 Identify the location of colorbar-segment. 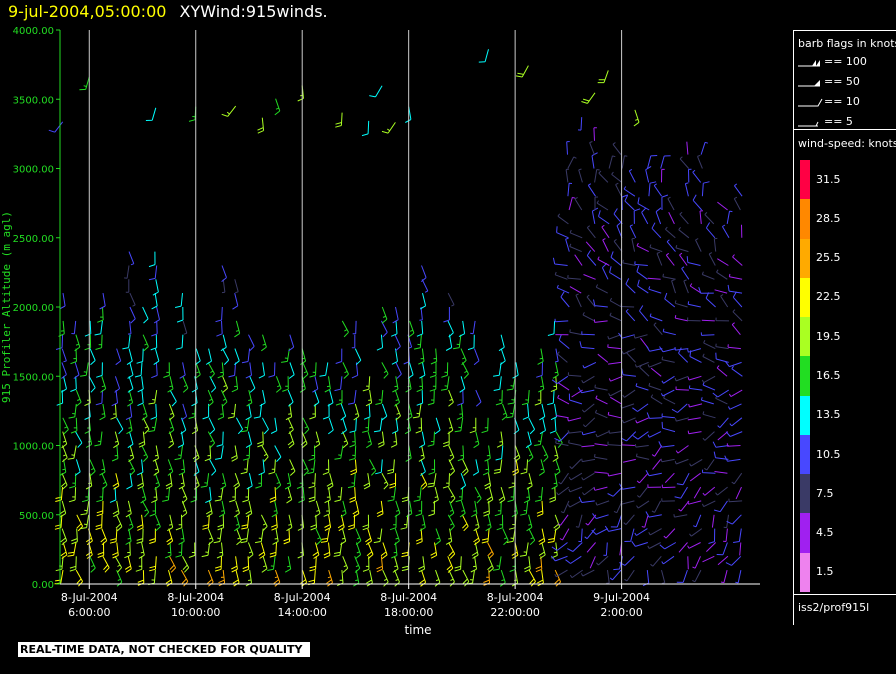
(805, 180).